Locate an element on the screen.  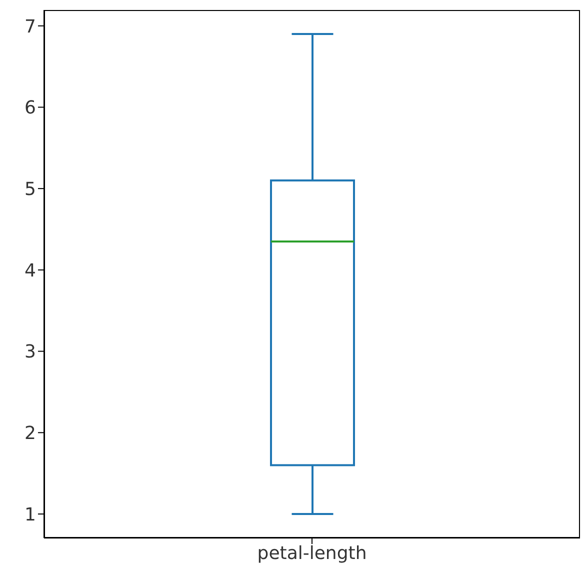
y-tick-label: 5 is located at coordinates (30, 189).